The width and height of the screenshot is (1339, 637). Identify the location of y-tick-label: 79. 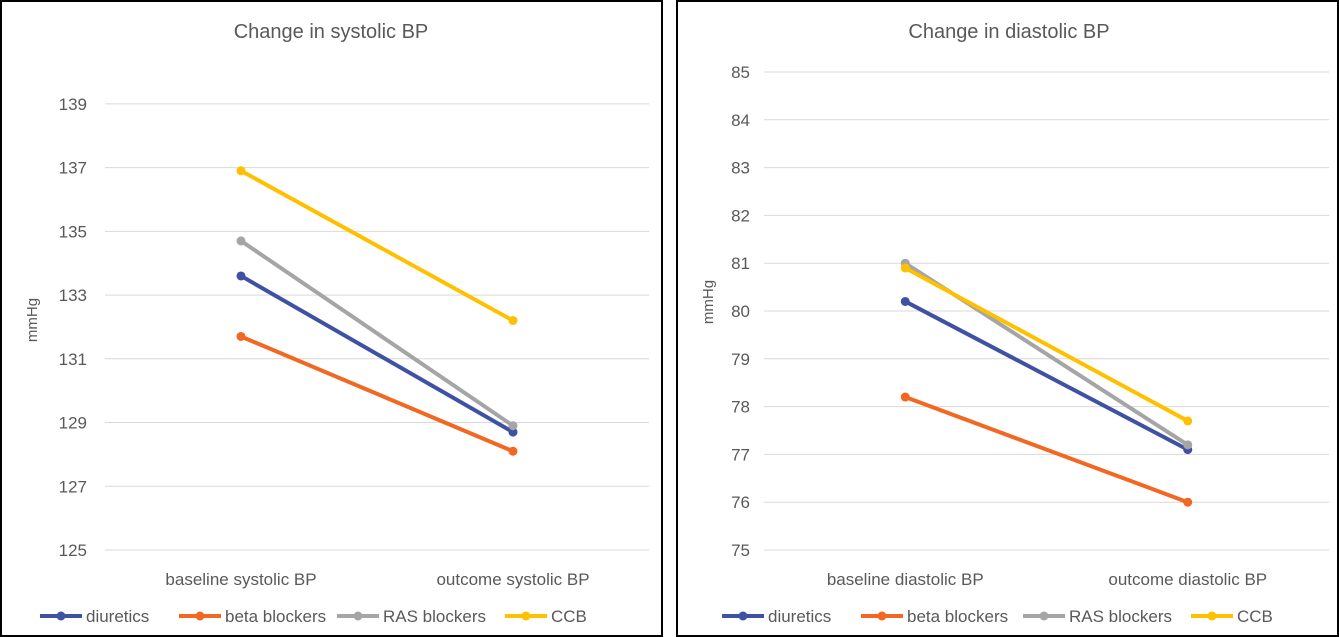
(740, 359).